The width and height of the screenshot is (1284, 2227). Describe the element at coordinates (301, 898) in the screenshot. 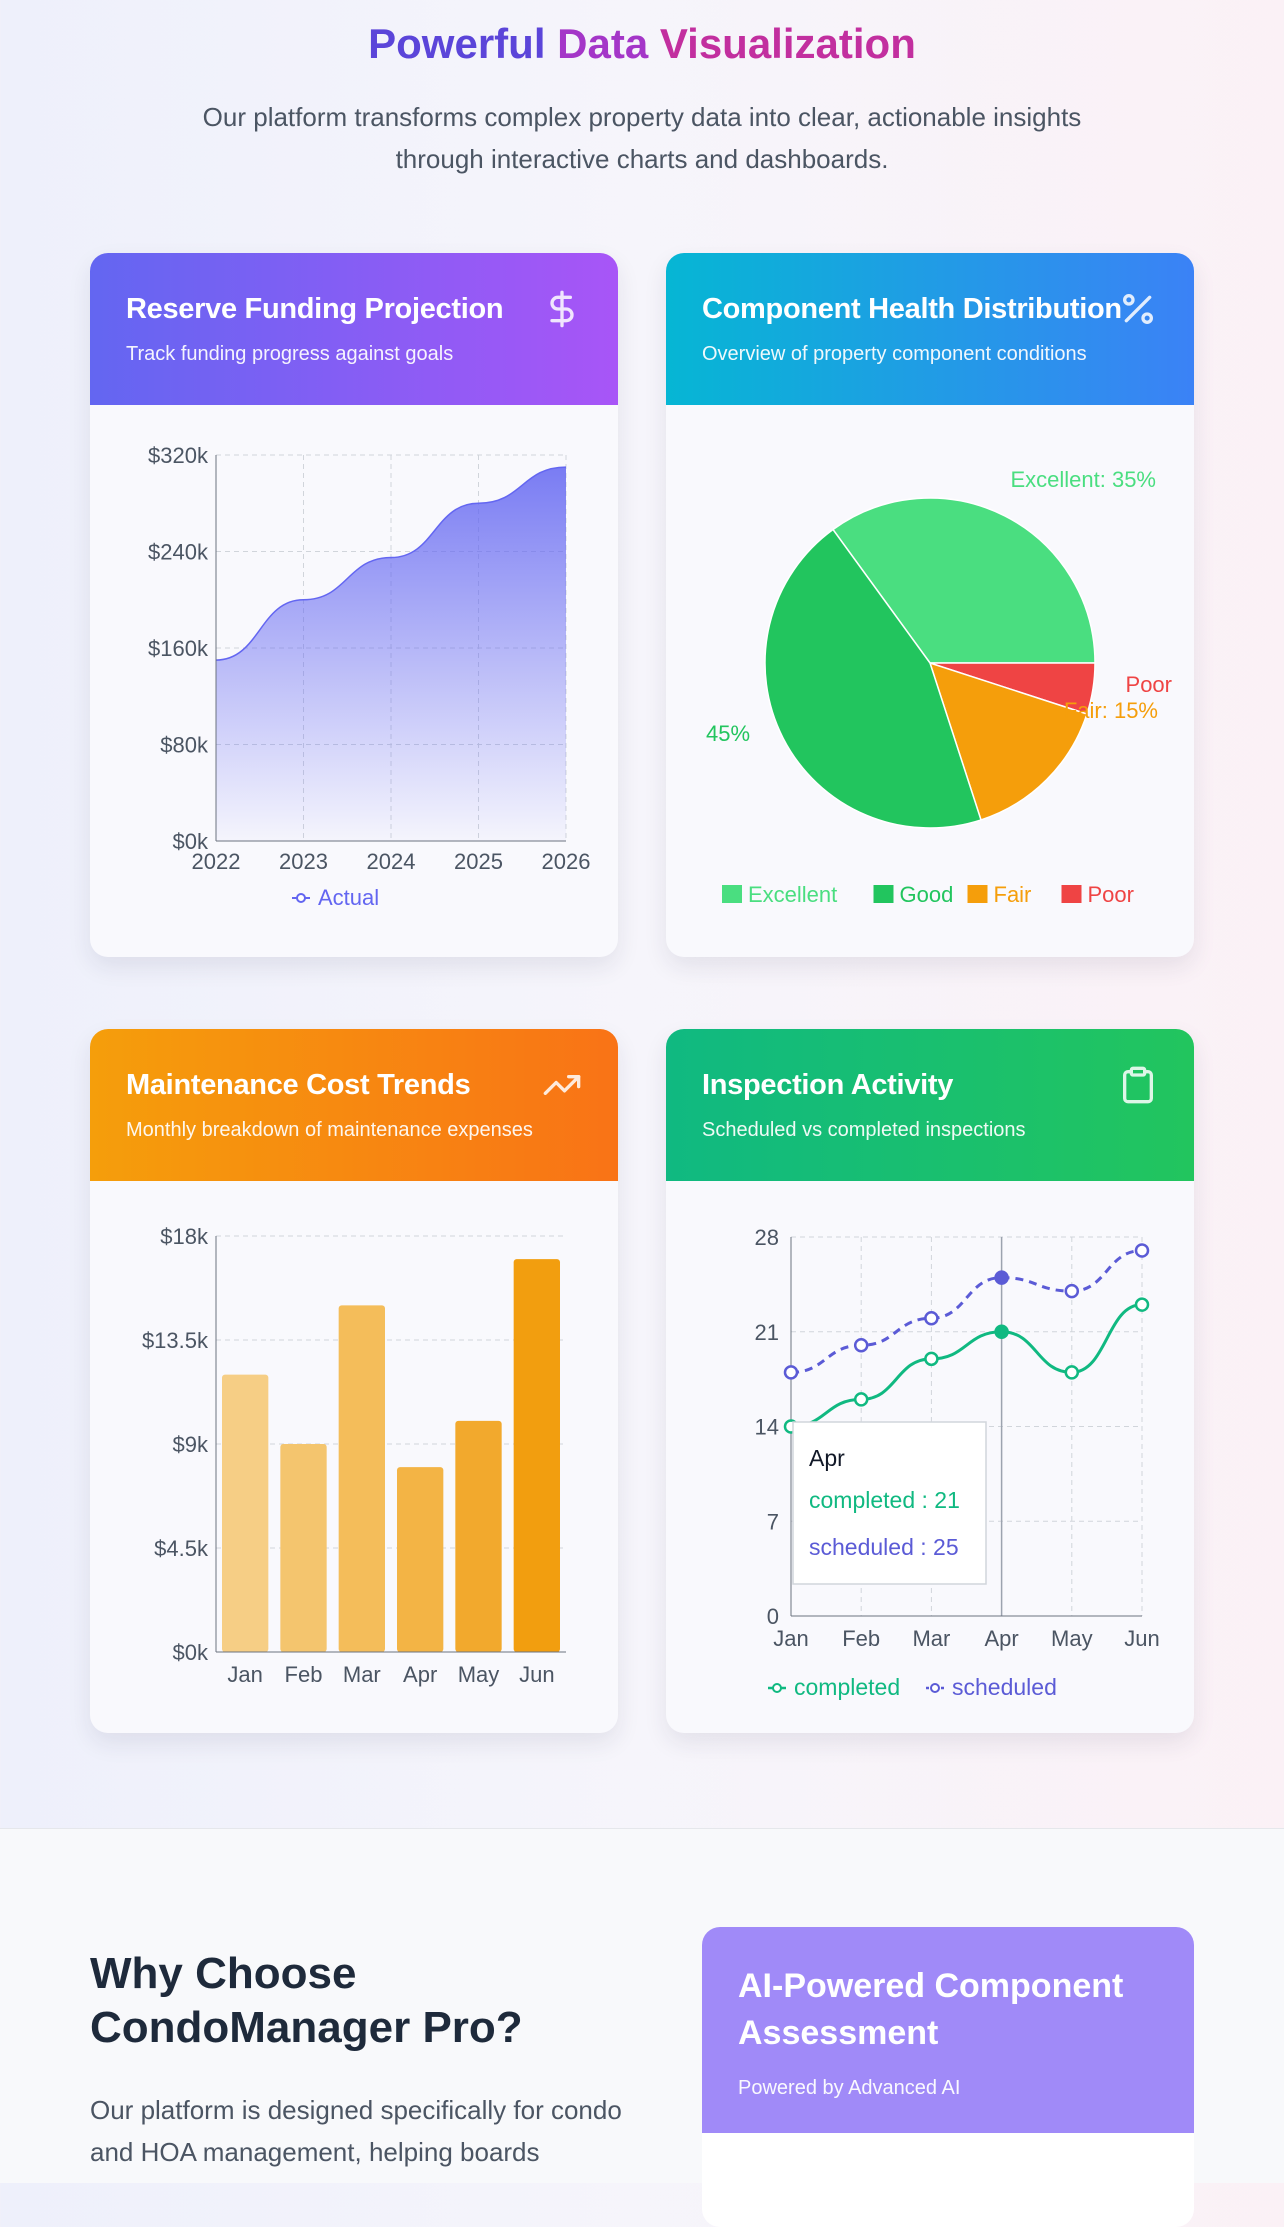

I see `legend-marker` at that location.